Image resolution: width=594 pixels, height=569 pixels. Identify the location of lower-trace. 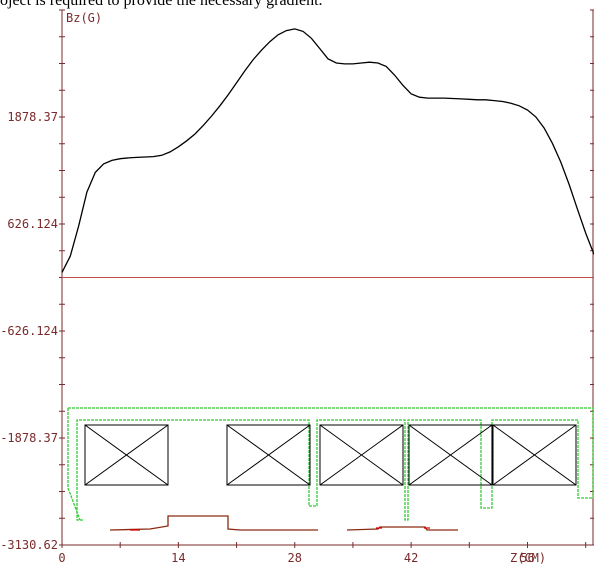
(283, 523).